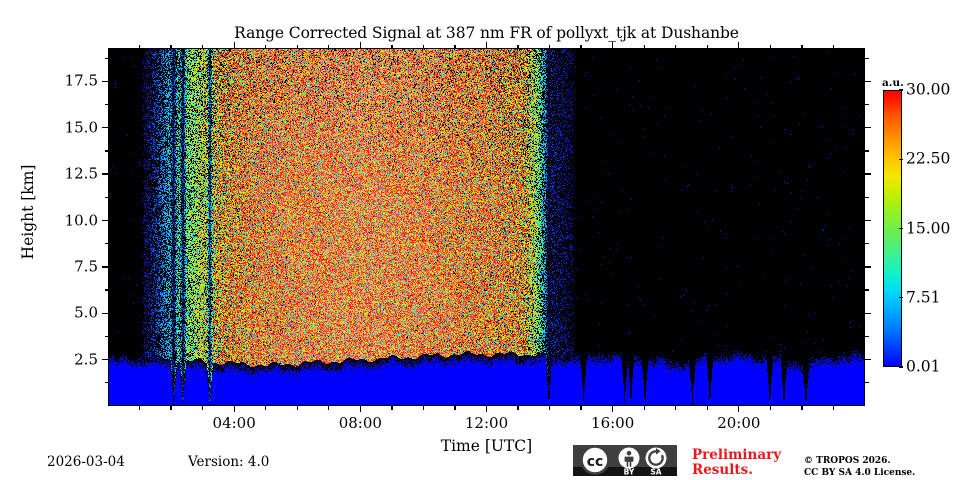 The height and width of the screenshot is (480, 960). I want to click on copyright-note: © TROPOS 2026. CC BY SA 4.0 License., so click(859, 467).